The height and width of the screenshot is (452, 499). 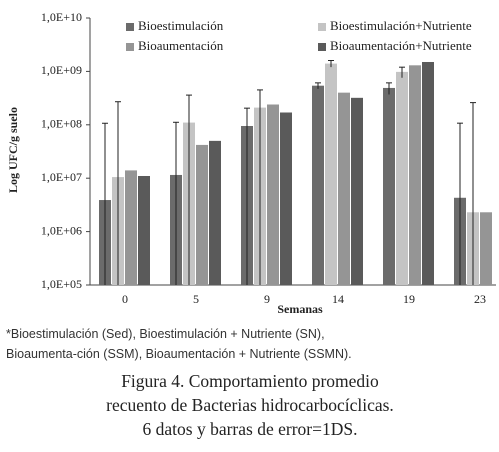 I want to click on x-tick-label: 9, so click(x=267, y=299).